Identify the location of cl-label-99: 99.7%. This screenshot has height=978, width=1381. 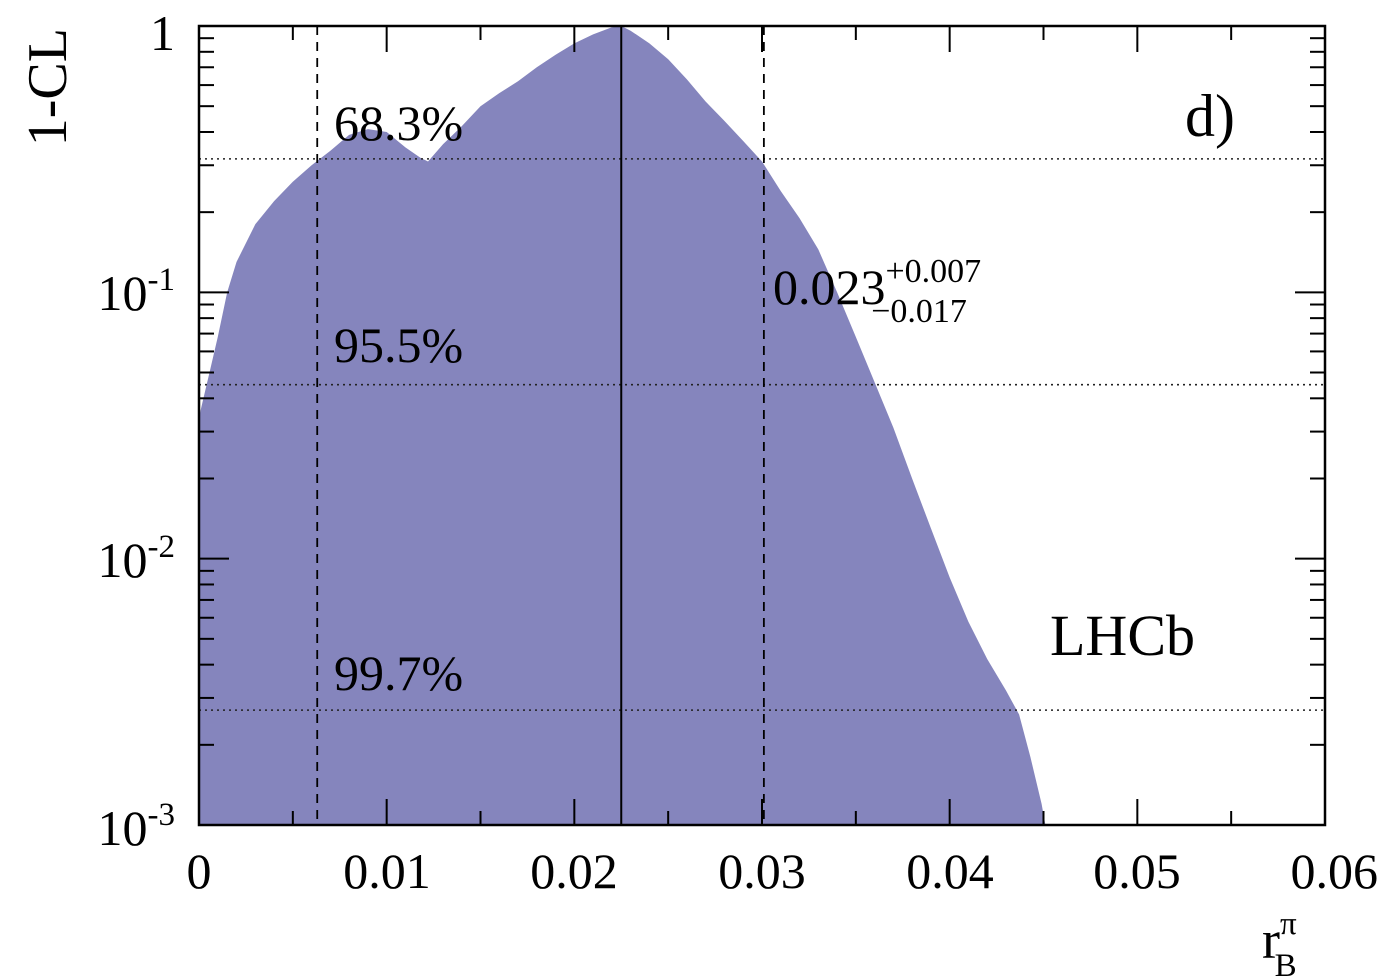
(398, 673).